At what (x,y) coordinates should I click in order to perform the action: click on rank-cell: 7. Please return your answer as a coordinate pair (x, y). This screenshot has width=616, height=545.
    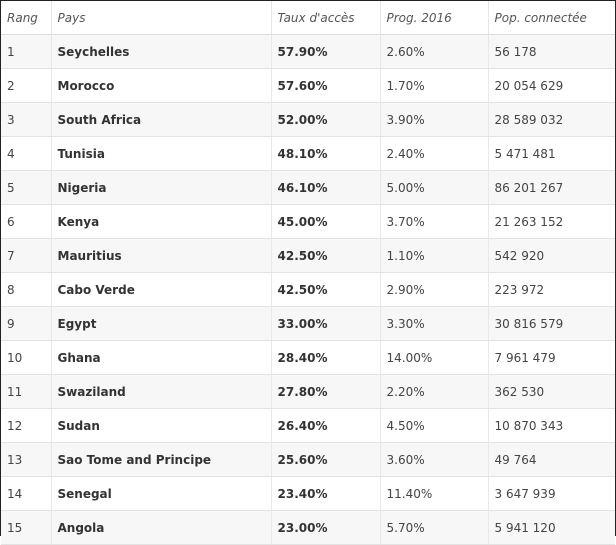
    Looking at the image, I should click on (26, 255).